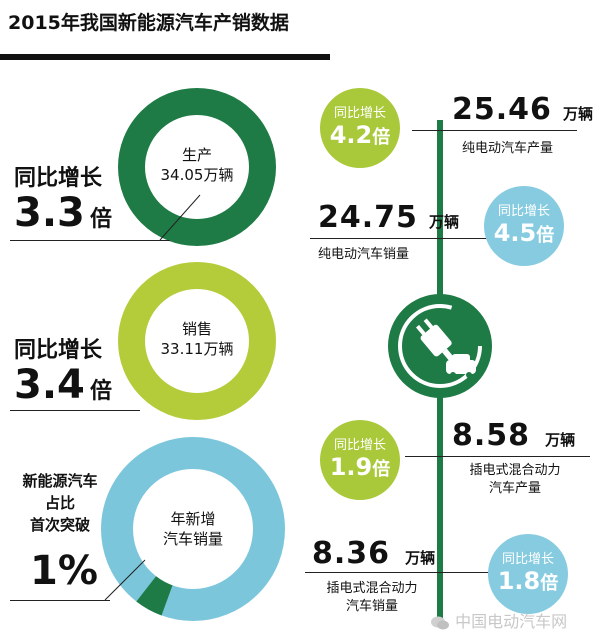 The image size is (600, 640). I want to click on ev-production-unit: 万辆, so click(578, 114).